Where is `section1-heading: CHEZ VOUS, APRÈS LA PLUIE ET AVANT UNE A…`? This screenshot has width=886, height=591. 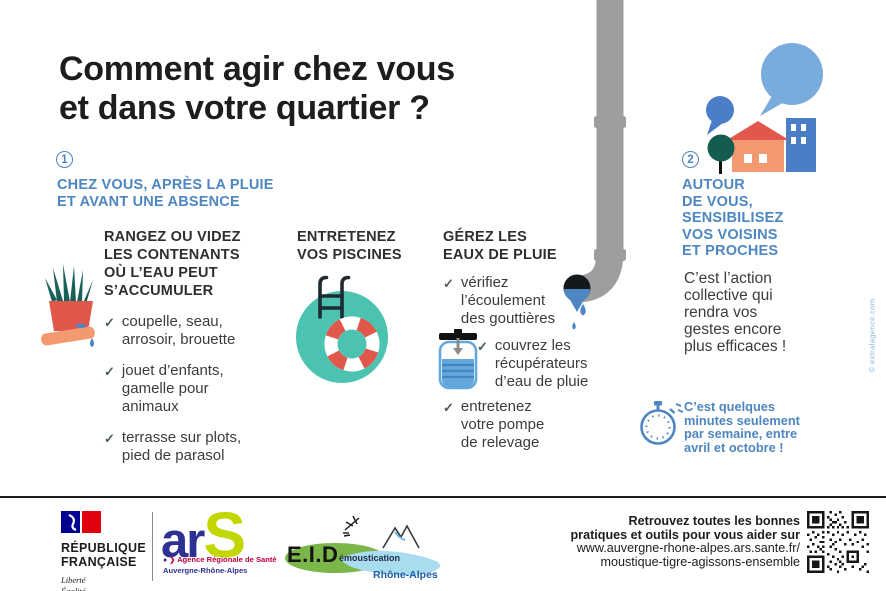
section1-heading: CHEZ VOUS, APRÈS LA PLUIE ET AVANT UNE A… is located at coordinates (165, 193).